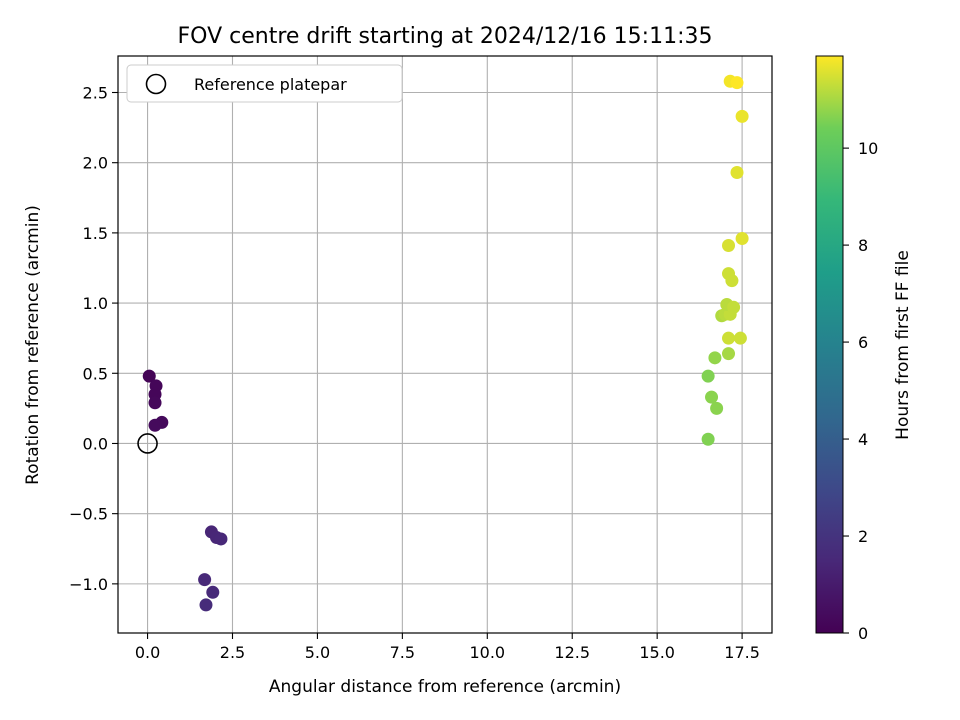 The height and width of the screenshot is (720, 960). What do you see at coordinates (903, 345) in the screenshot?
I see `colorbar-label: Hours from first FF file` at bounding box center [903, 345].